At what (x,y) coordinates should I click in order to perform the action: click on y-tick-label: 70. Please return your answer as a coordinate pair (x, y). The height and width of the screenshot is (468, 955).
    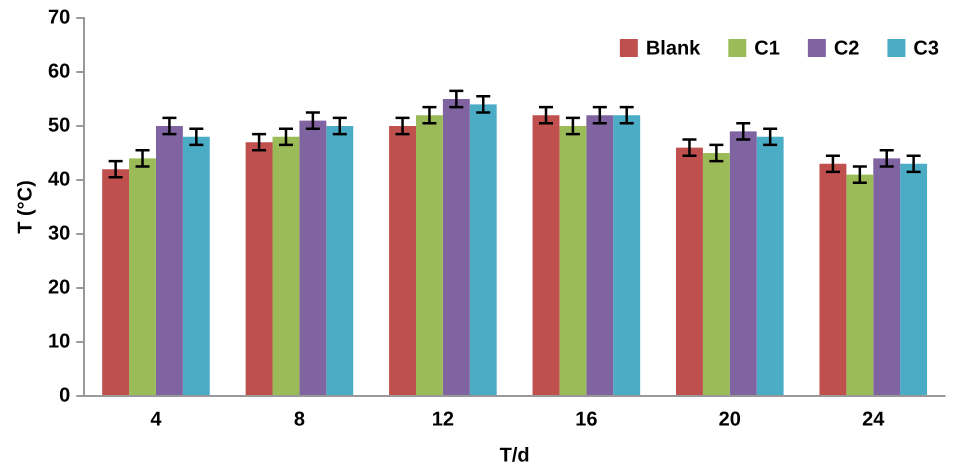
    Looking at the image, I should click on (59, 17).